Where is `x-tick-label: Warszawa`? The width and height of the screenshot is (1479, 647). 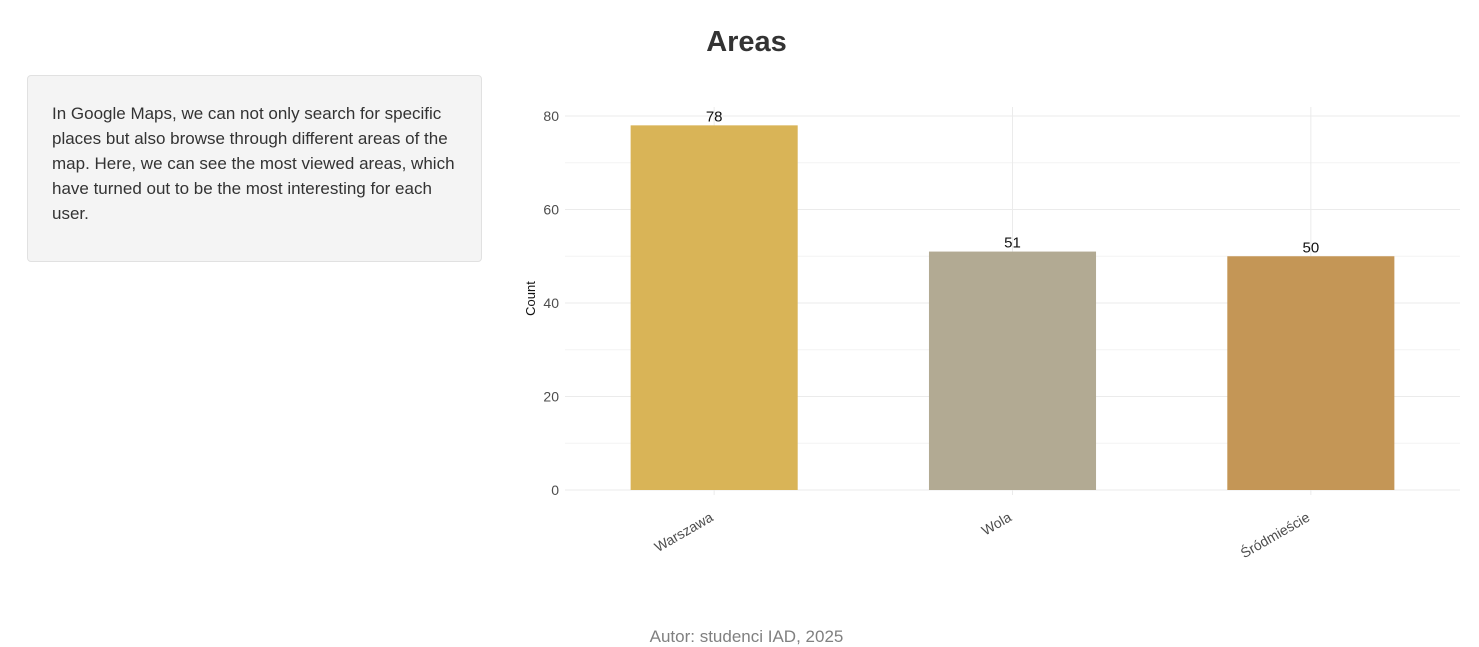
x-tick-label: Warszawa is located at coordinates (684, 532).